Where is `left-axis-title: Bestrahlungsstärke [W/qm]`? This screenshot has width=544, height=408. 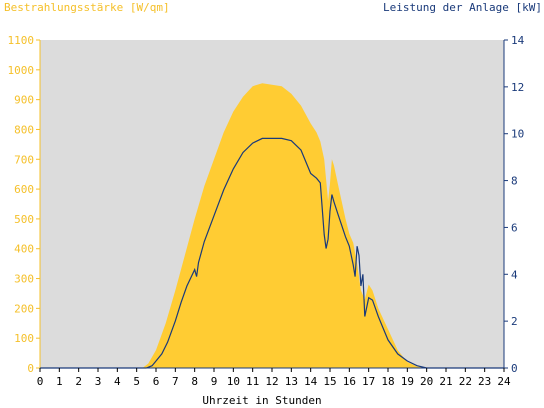
left-axis-title: Bestrahlungsstärke [W/qm] is located at coordinates (87, 7).